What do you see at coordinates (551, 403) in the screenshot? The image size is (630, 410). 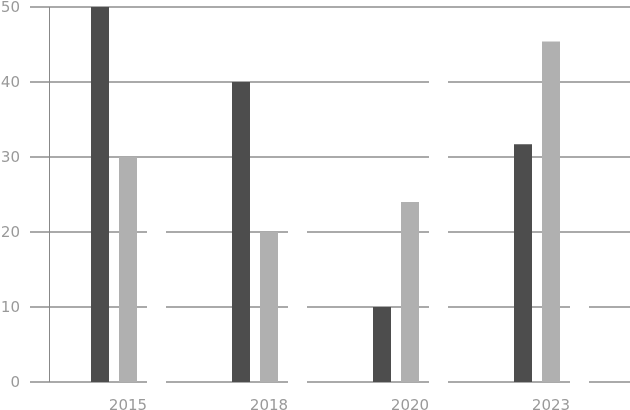 I see `x-tick-label: 2023` at bounding box center [551, 403].